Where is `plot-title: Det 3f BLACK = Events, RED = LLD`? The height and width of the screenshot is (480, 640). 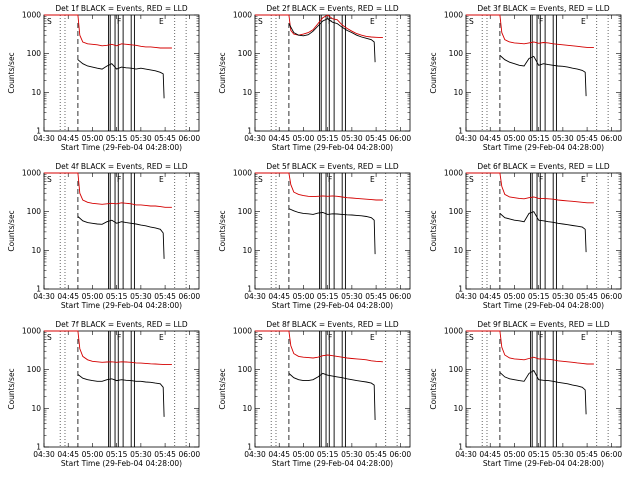
plot-title: Det 3f BLACK = Events, RED = LLD is located at coordinates (543, 8).